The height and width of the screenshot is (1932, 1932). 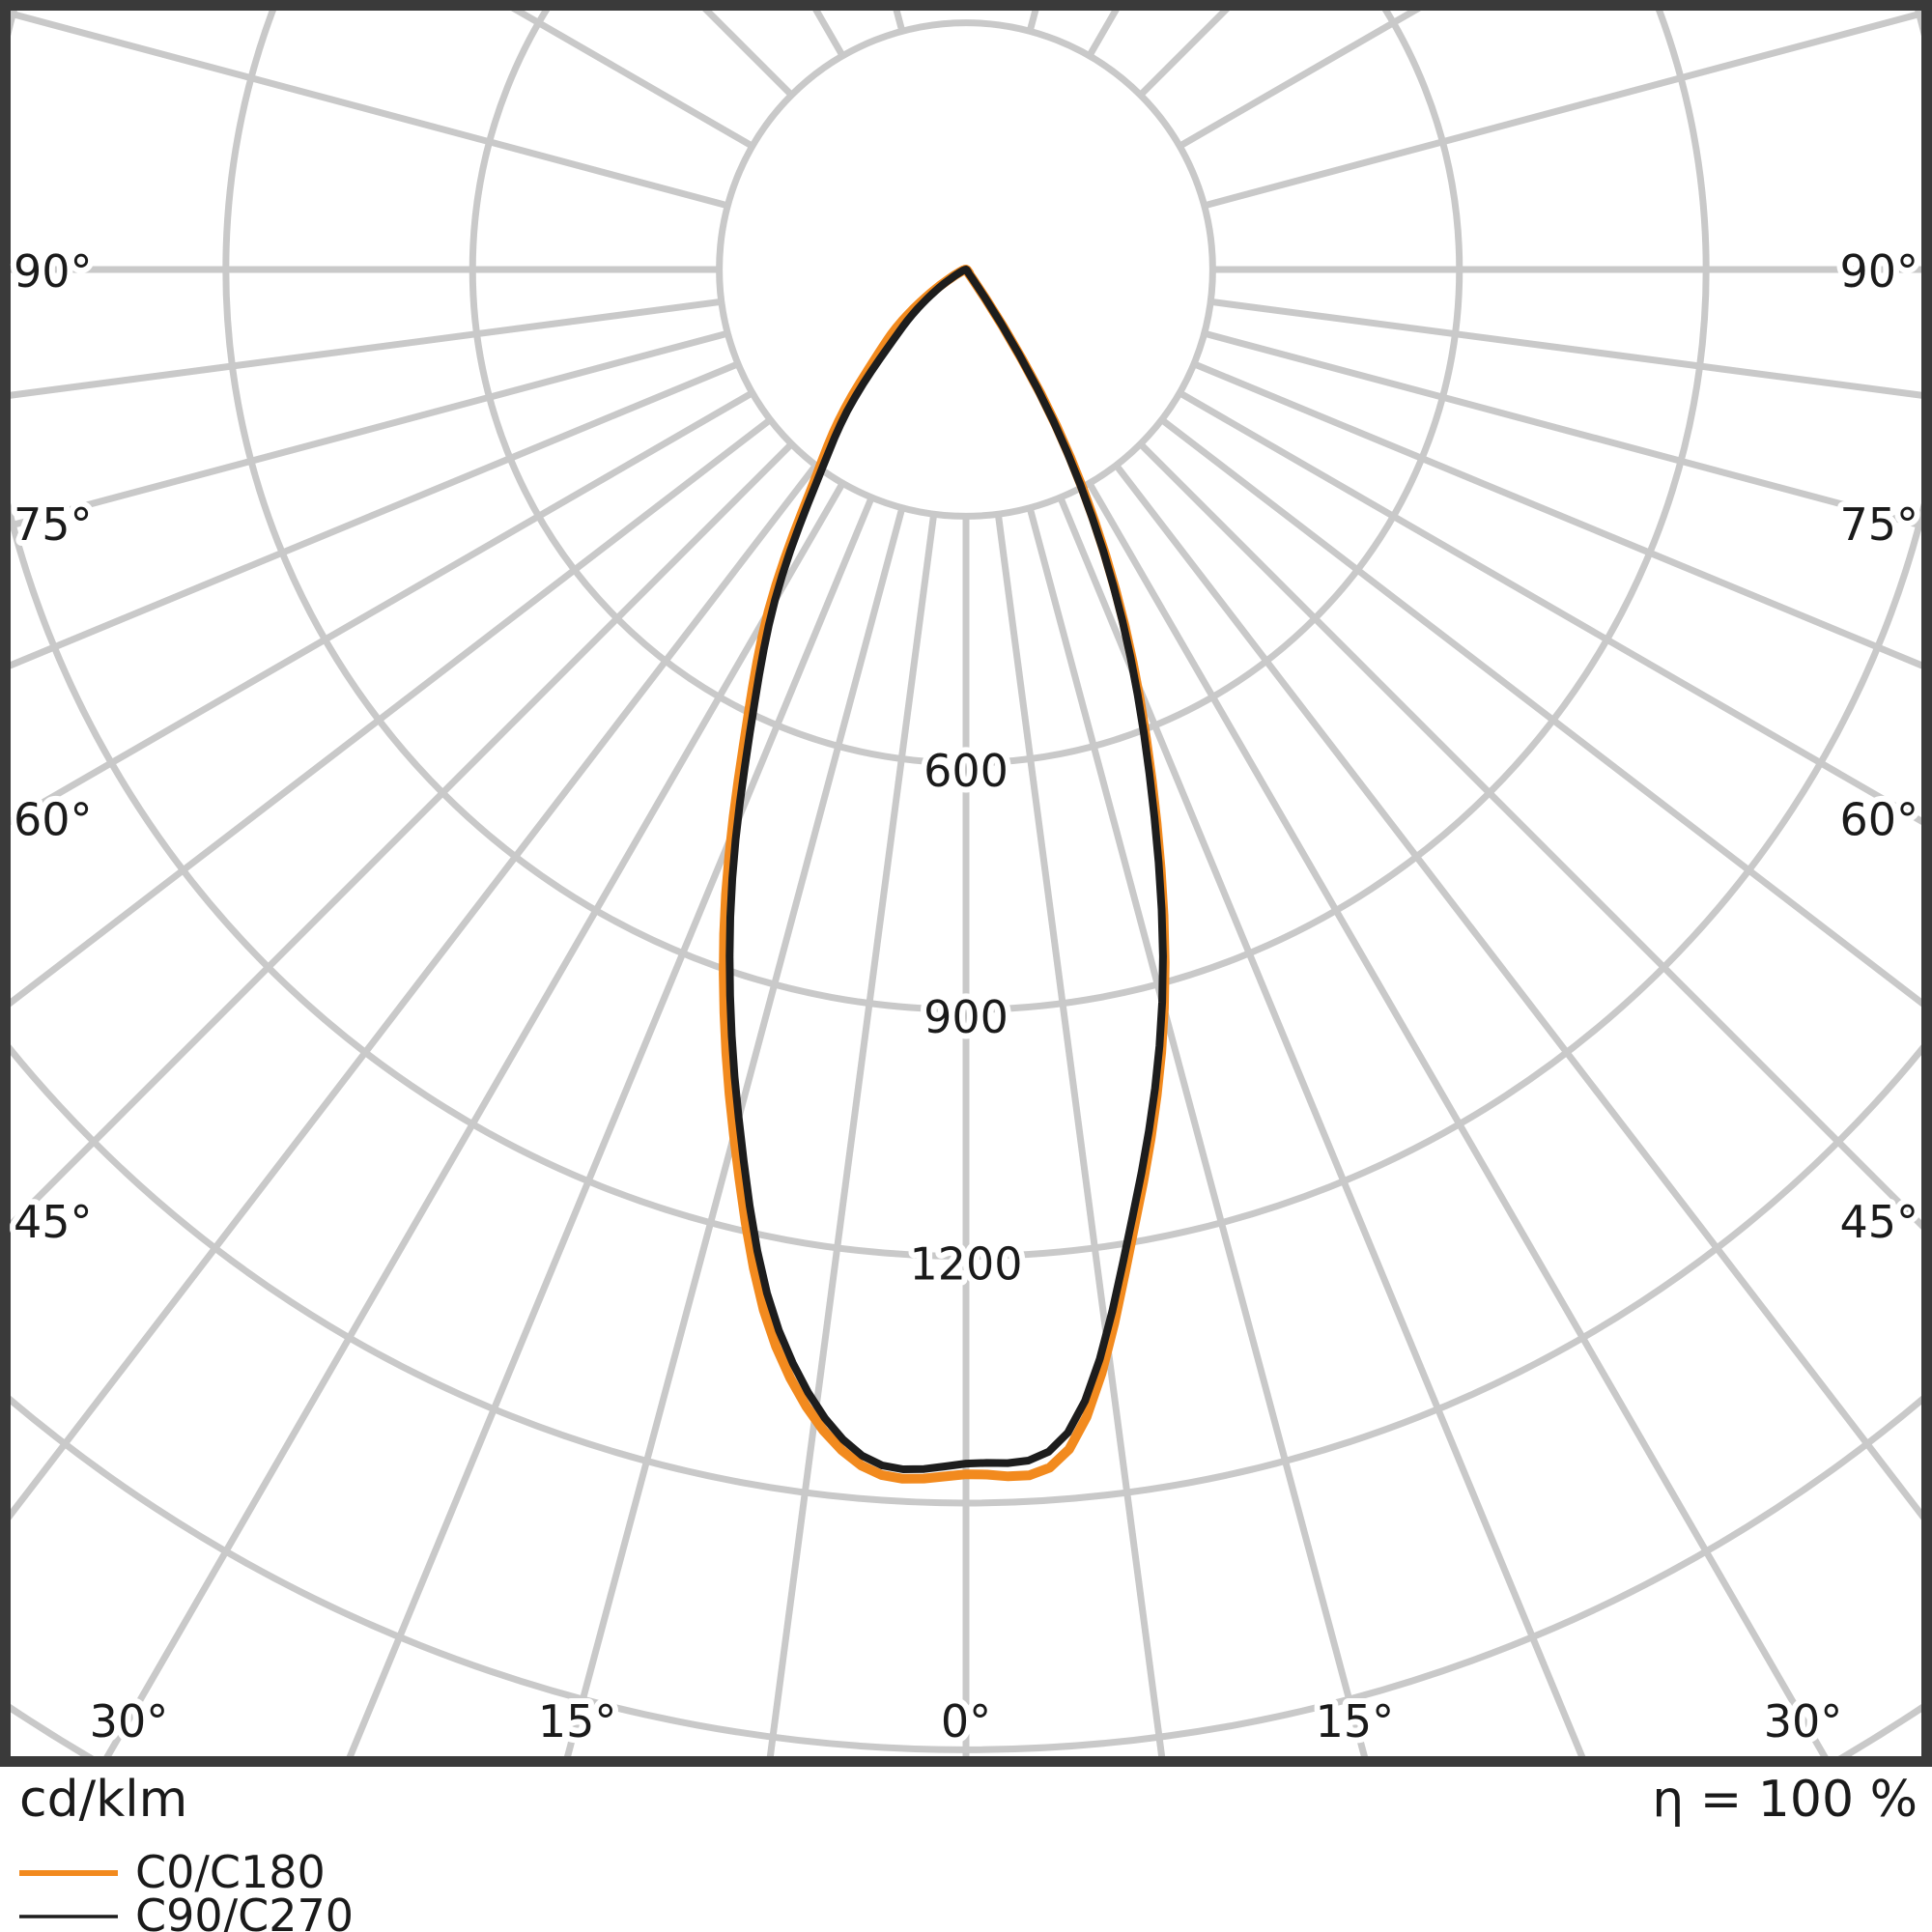 What do you see at coordinates (966, 5) in the screenshot?
I see `frame-top` at bounding box center [966, 5].